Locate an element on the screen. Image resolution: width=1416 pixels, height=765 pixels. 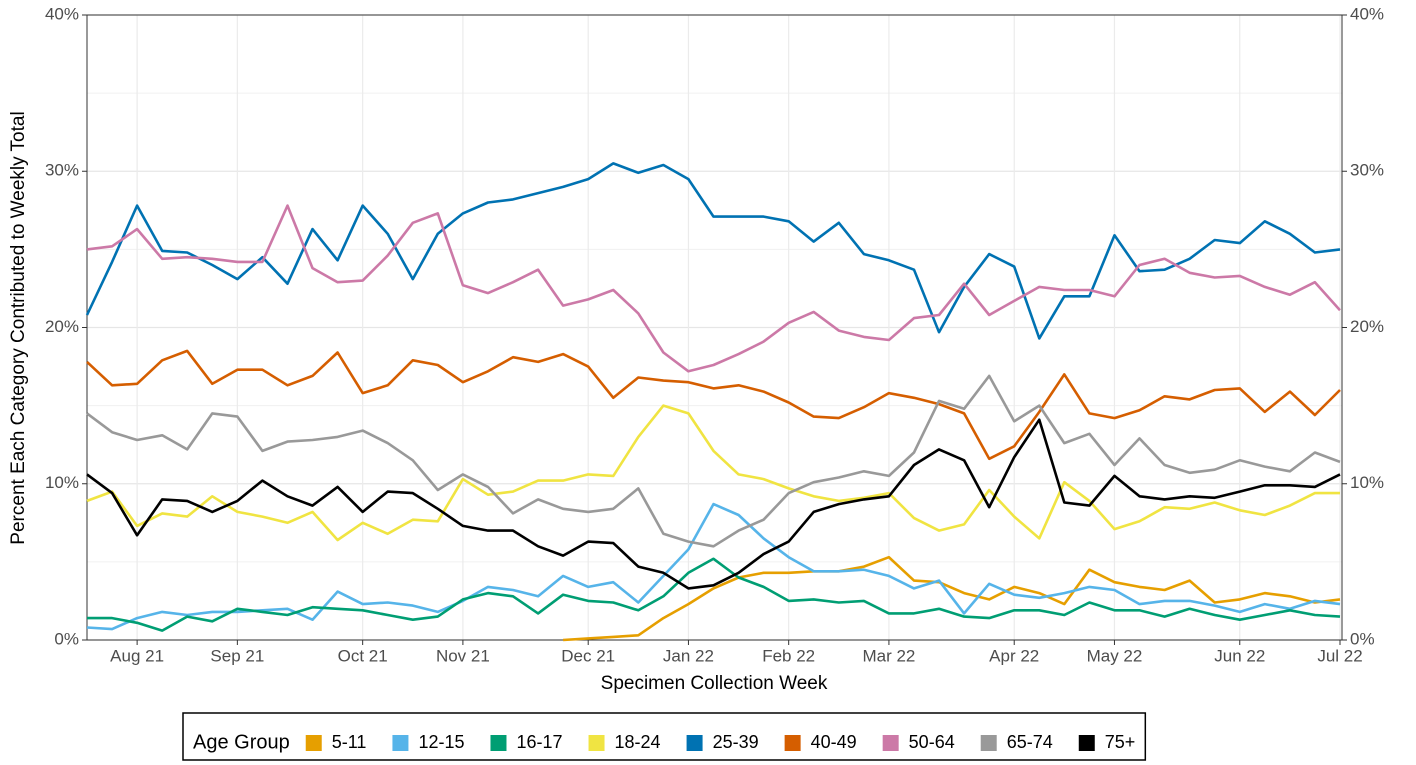
y2-tick-label: 20% is located at coordinates (1367, 326).